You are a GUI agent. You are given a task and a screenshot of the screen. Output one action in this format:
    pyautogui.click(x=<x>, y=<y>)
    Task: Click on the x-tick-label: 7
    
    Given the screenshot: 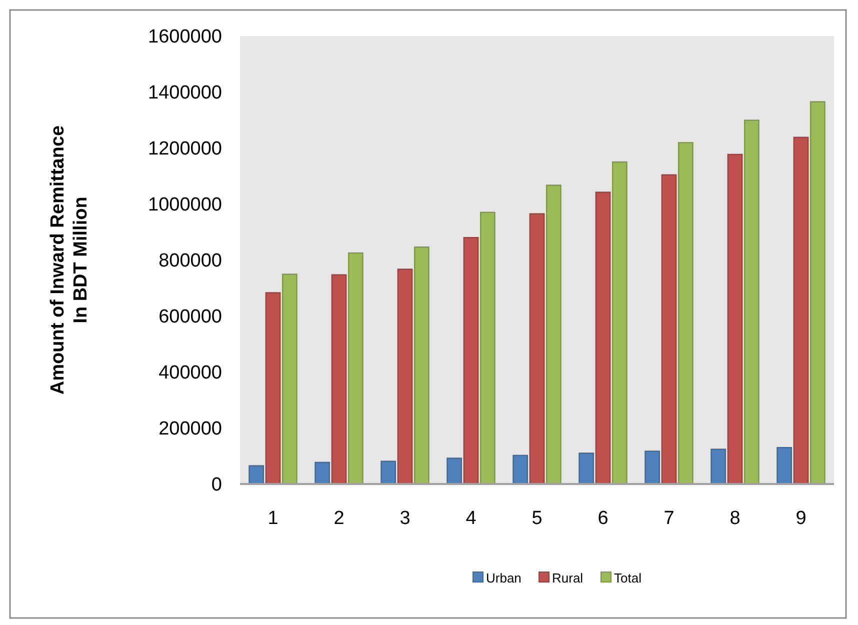 What is the action you would take?
    pyautogui.click(x=669, y=518)
    